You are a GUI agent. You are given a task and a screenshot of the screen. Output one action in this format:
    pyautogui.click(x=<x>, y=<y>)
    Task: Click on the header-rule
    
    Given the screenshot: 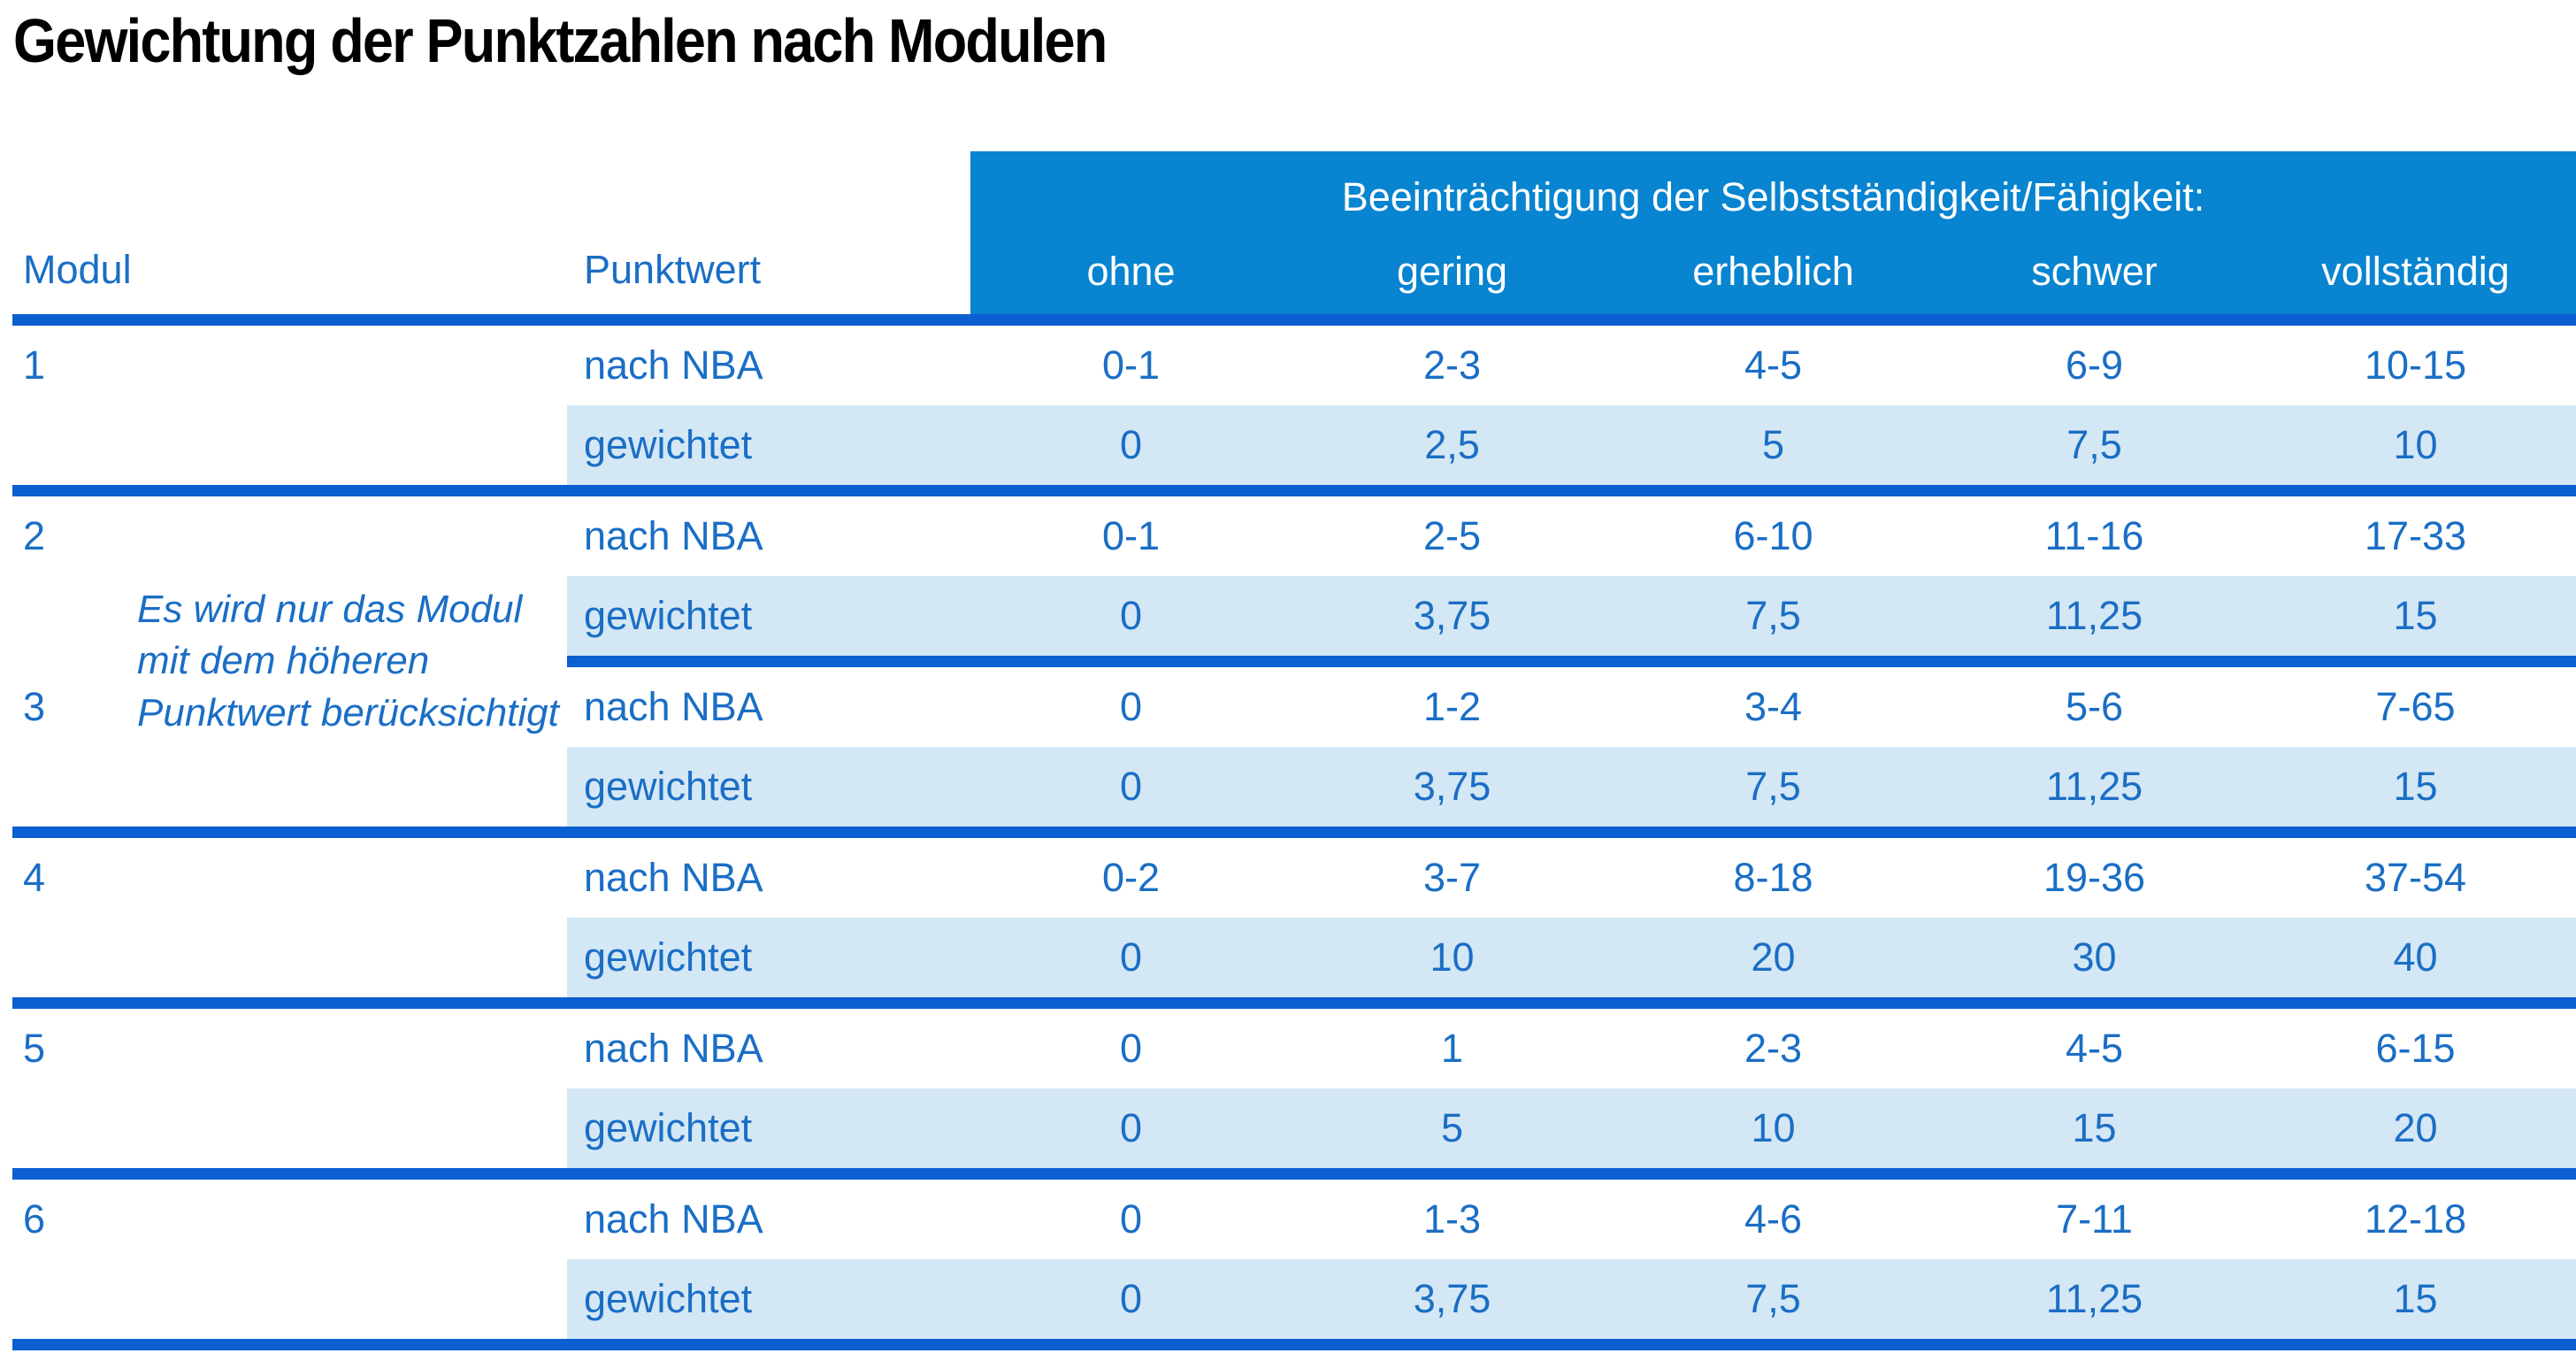 What is the action you would take?
    pyautogui.click(x=1294, y=320)
    